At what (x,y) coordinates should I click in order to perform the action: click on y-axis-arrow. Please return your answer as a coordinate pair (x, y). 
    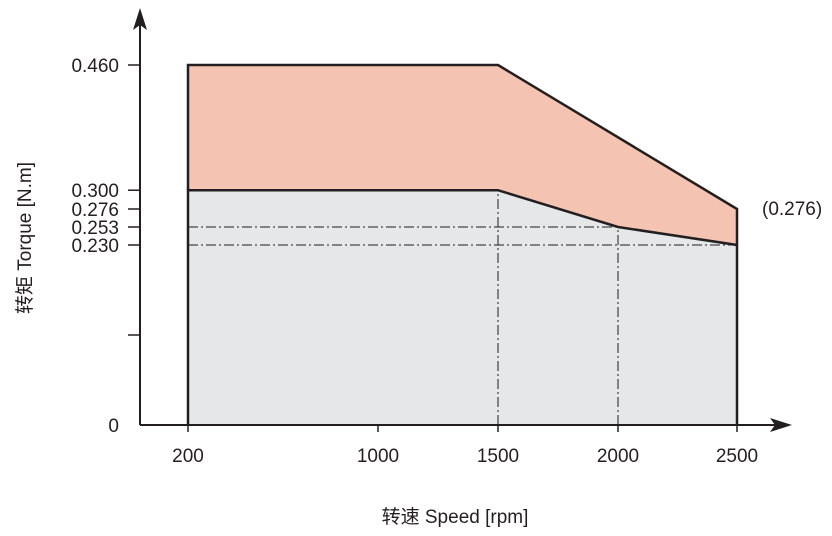
    Looking at the image, I should click on (140, 19).